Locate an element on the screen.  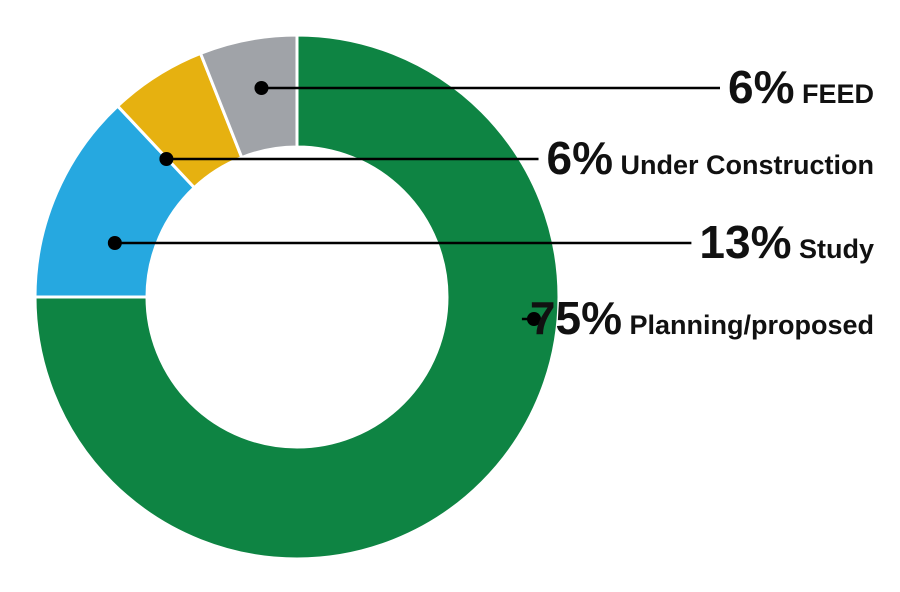
label-under-construction: 6% Under Construction is located at coordinates (710, 158).